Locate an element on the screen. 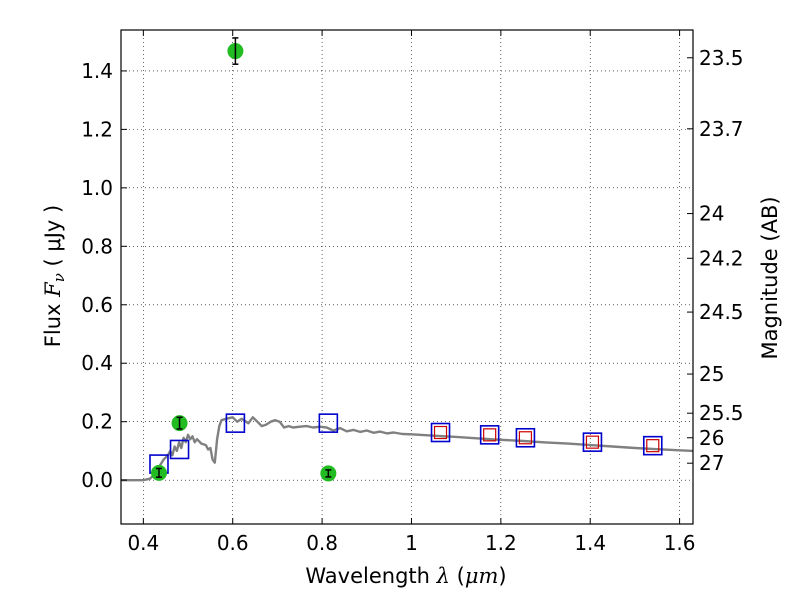 This screenshot has height=600, width=800. y-tick-label: 0.4 is located at coordinates (97, 363).